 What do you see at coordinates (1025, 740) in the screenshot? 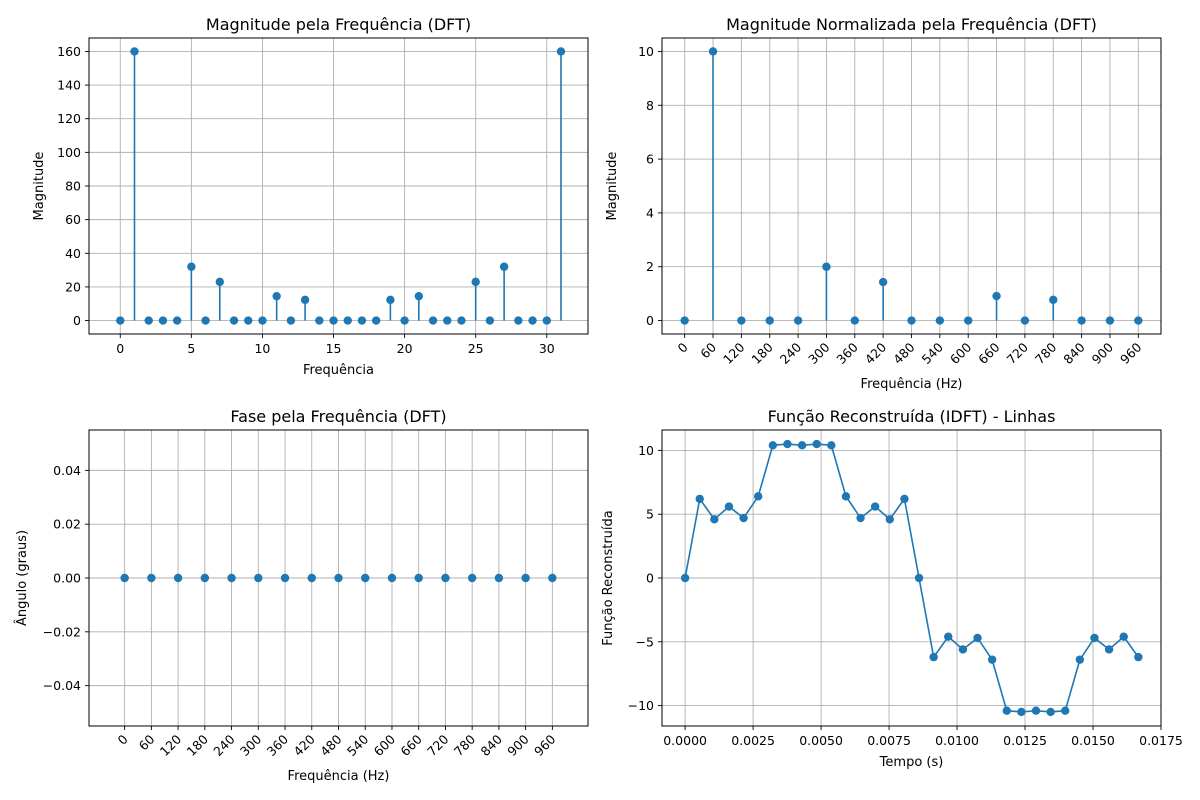
I see `x-tick-label: 0.0125` at bounding box center [1025, 740].